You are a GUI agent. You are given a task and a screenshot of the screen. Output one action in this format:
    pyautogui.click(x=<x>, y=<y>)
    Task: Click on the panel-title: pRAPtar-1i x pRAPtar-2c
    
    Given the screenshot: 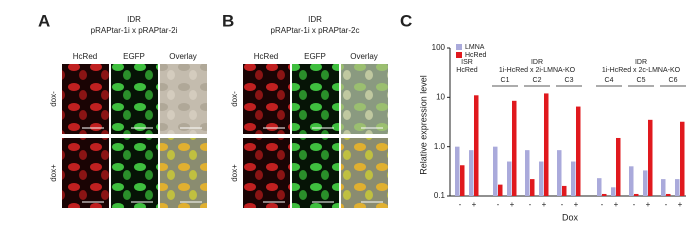 What is the action you would take?
    pyautogui.click(x=315, y=30)
    